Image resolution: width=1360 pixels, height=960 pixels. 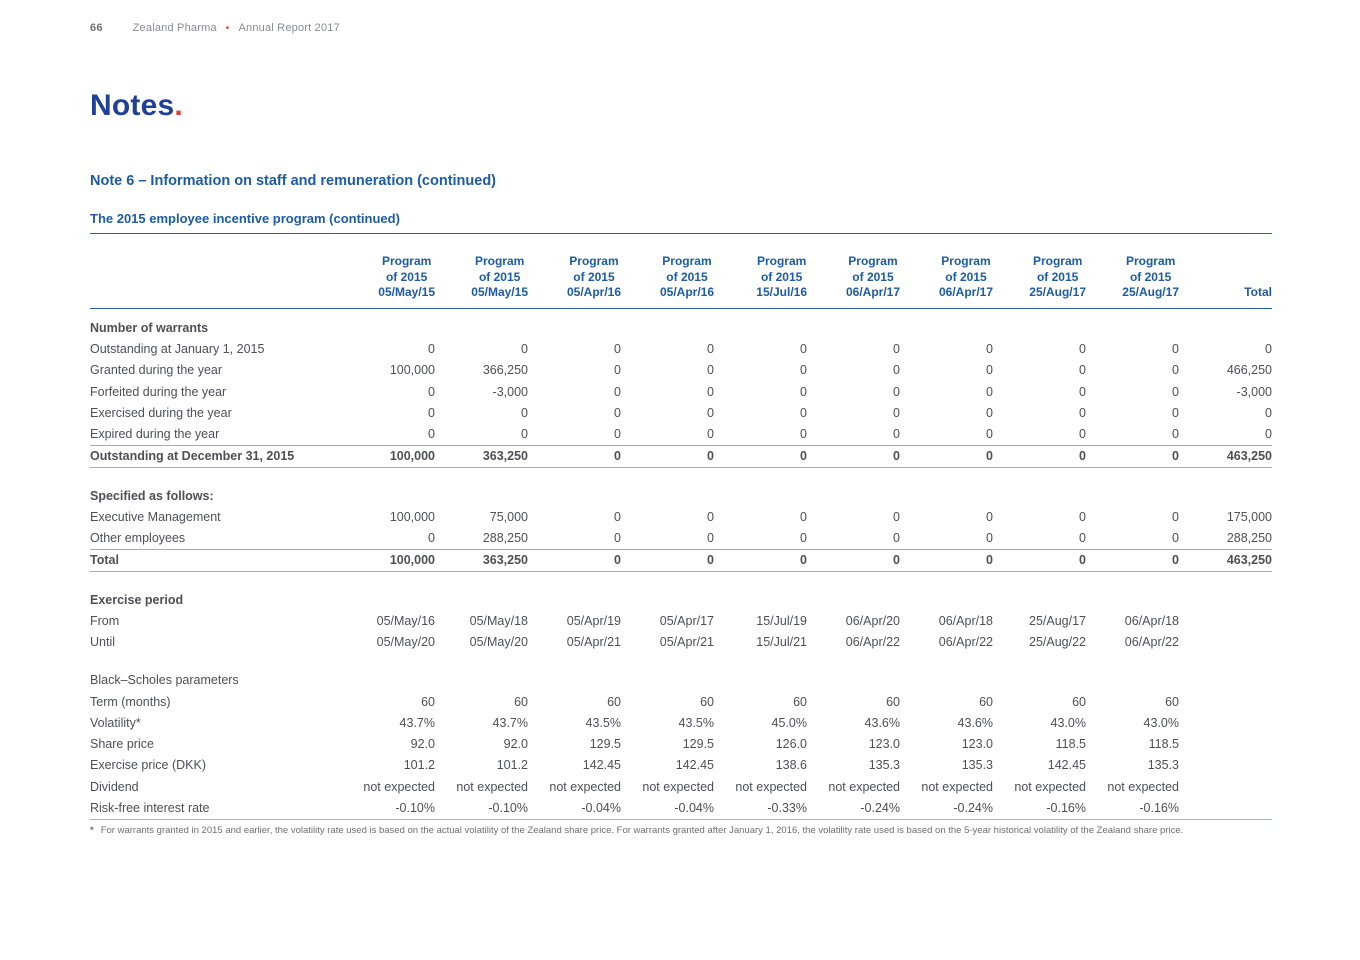 I want to click on page-title-text: Notes, so click(x=132, y=105).